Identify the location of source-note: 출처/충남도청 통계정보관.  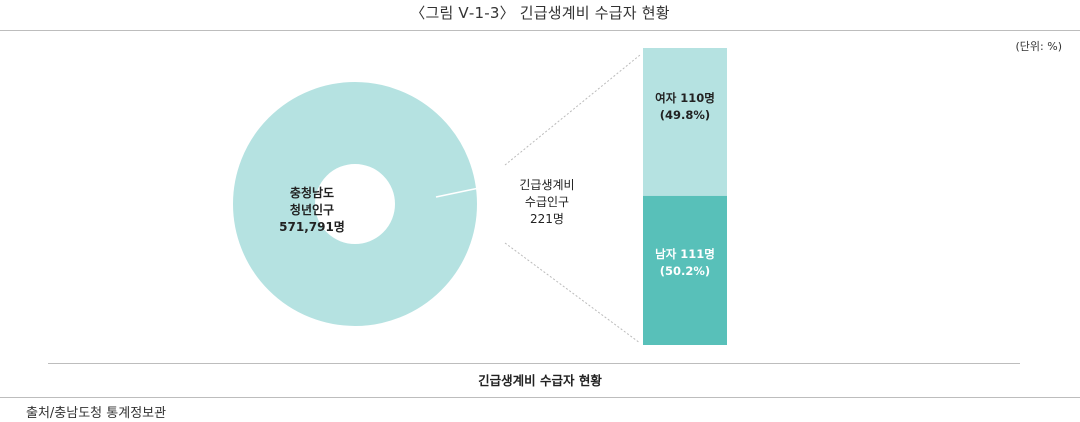
(96, 413).